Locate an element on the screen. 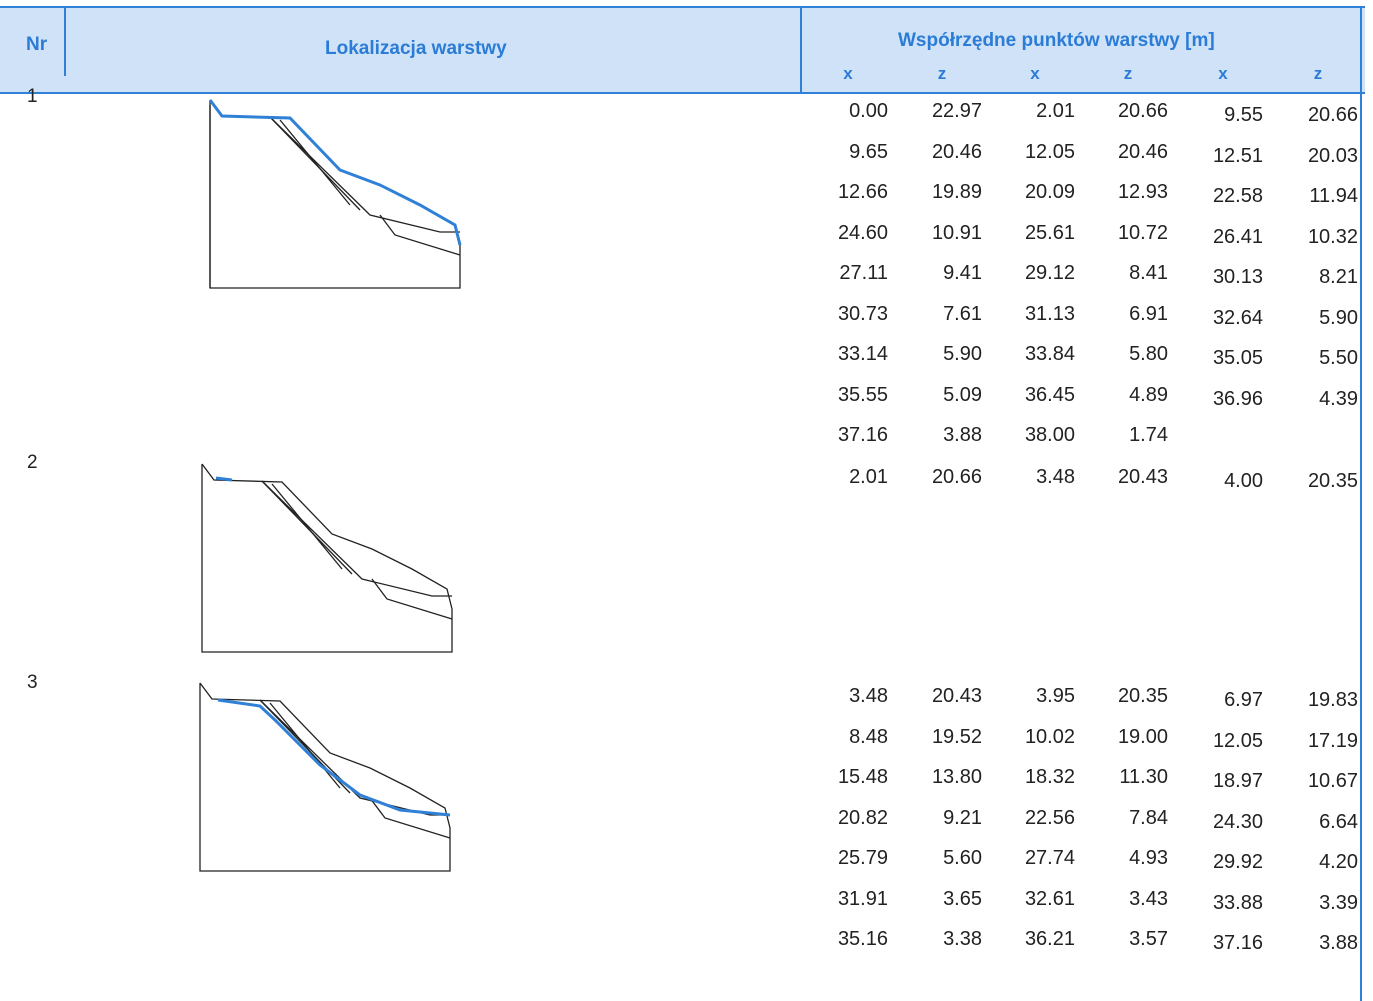 The image size is (1373, 1001). coordinate: 9.41 is located at coordinates (962, 273).